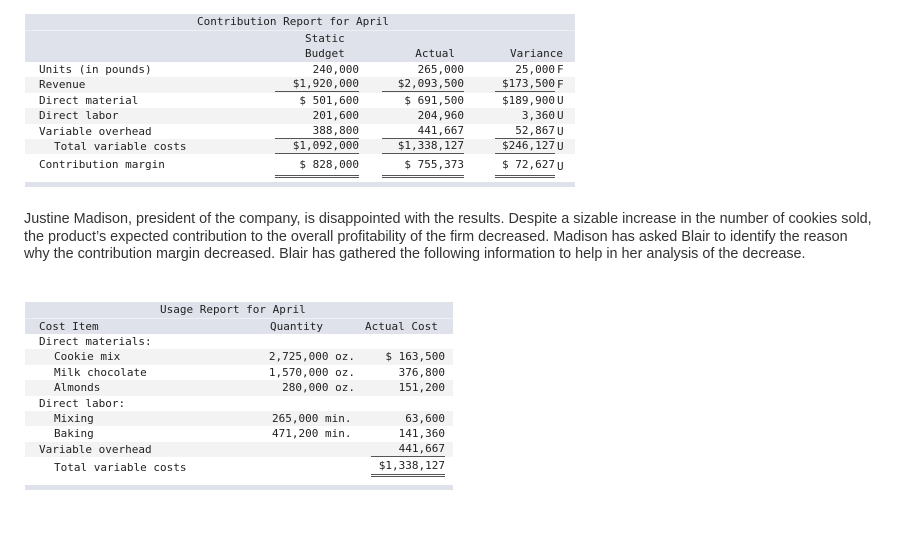  I want to click on actual-value: 204,960, so click(440, 116).